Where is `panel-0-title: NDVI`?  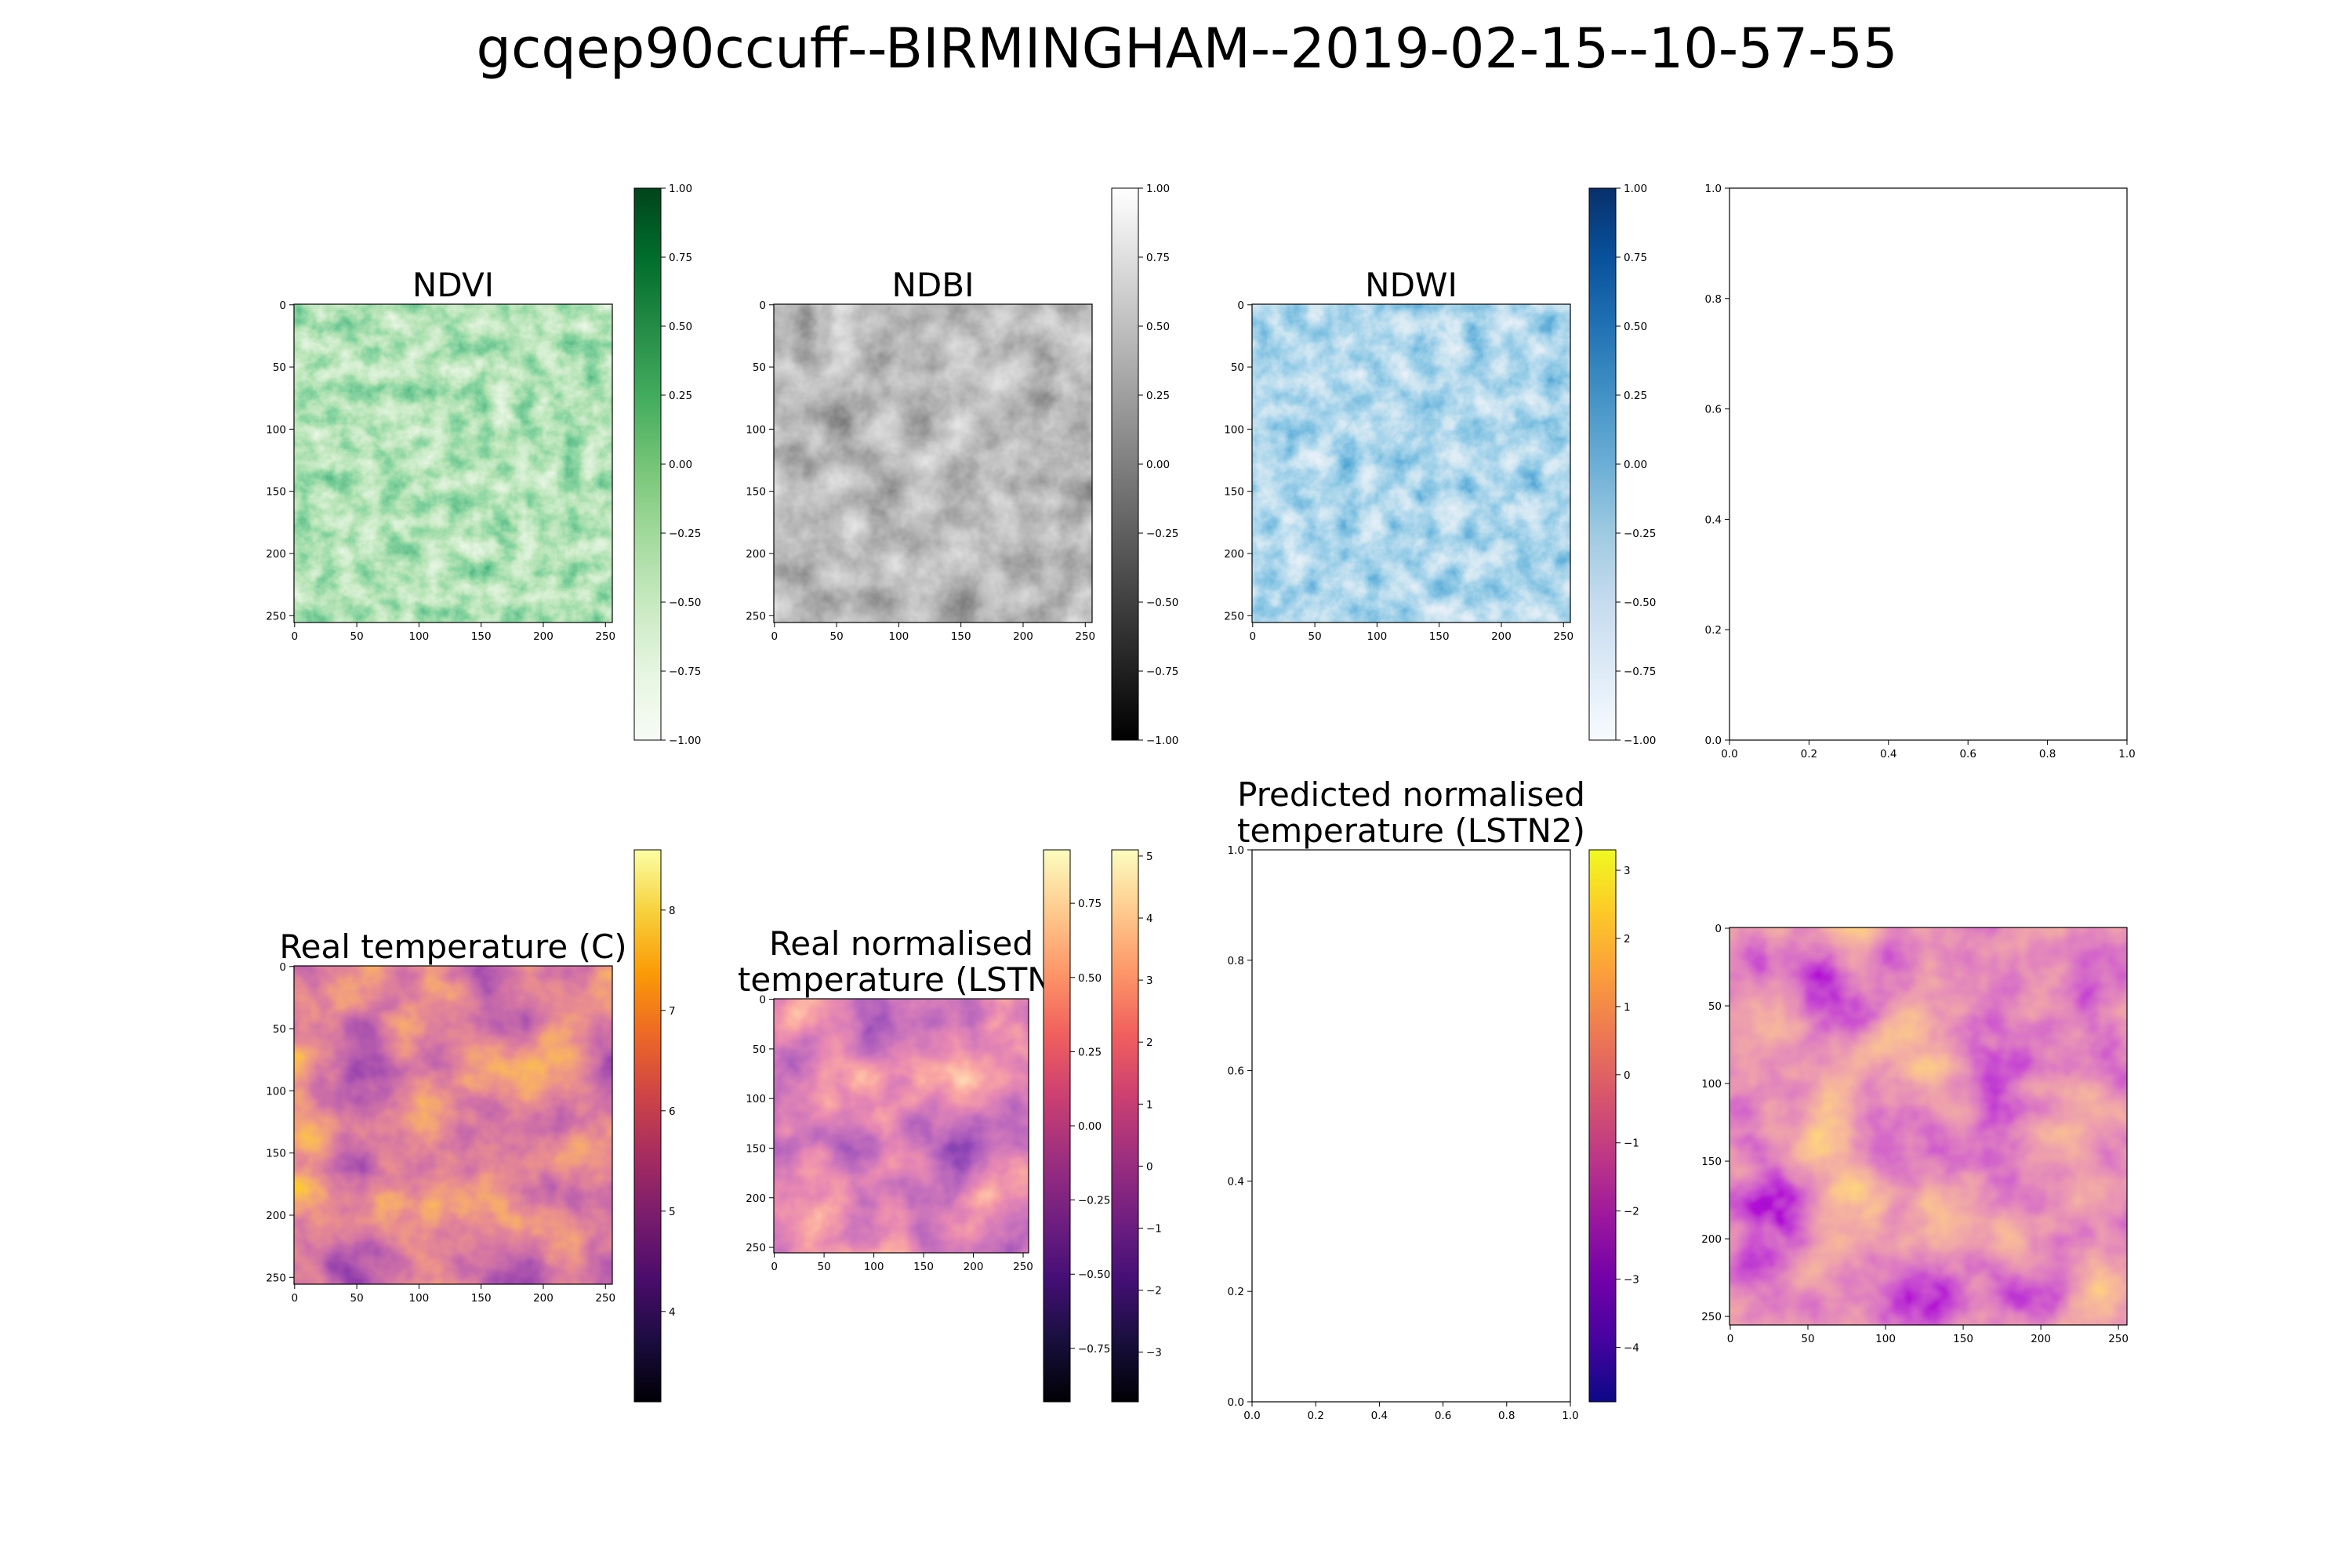
panel-0-title: NDVI is located at coordinates (453, 285).